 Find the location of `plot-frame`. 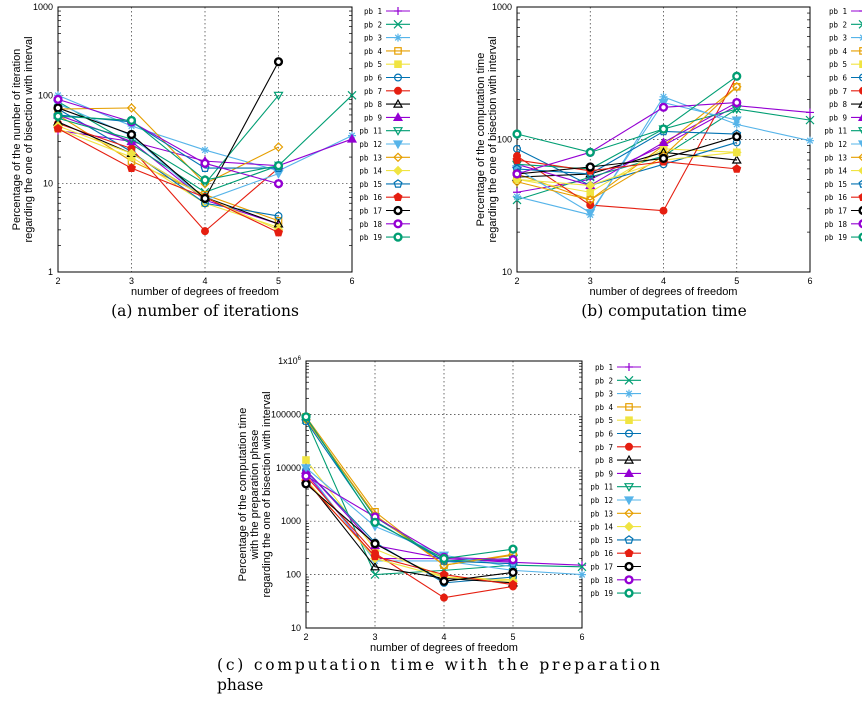

plot-frame is located at coordinates (444, 494).